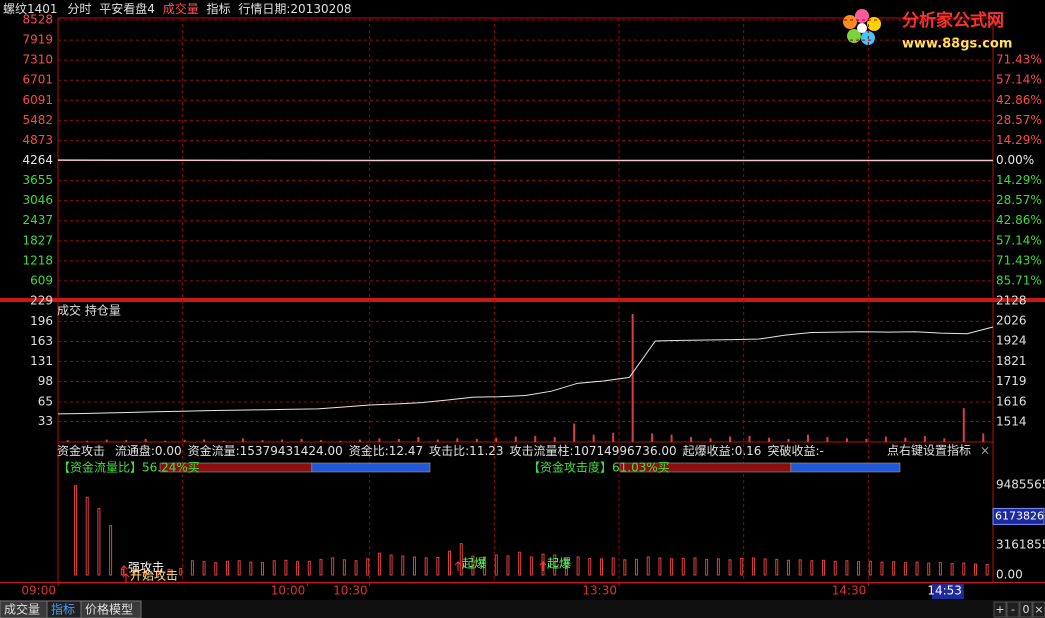  I want to click on annotation: 强攻击, so click(146, 568).